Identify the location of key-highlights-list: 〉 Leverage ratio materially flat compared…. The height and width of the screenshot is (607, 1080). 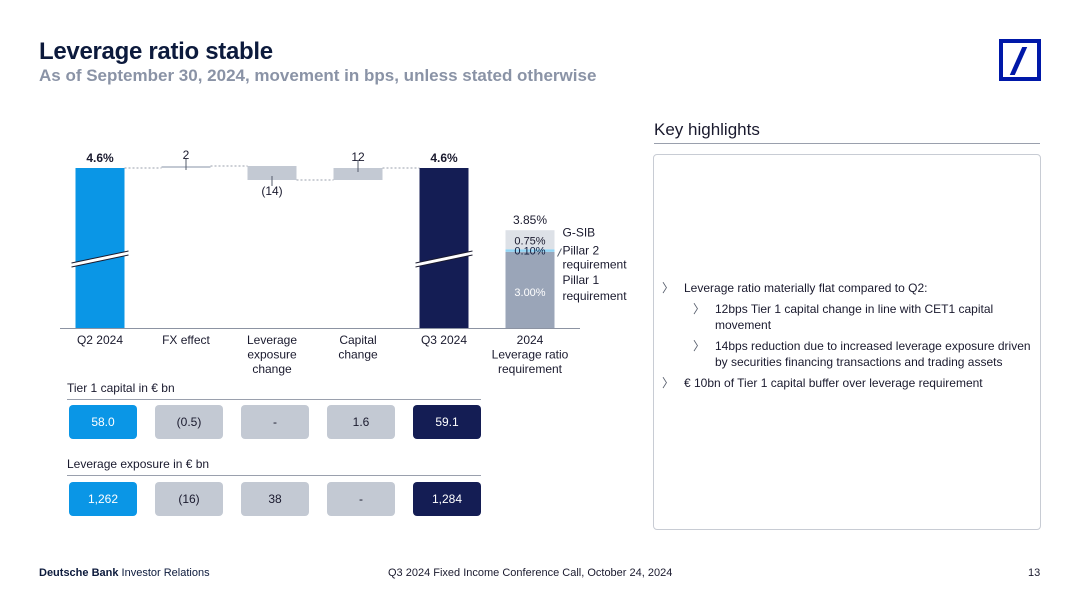
(846, 338).